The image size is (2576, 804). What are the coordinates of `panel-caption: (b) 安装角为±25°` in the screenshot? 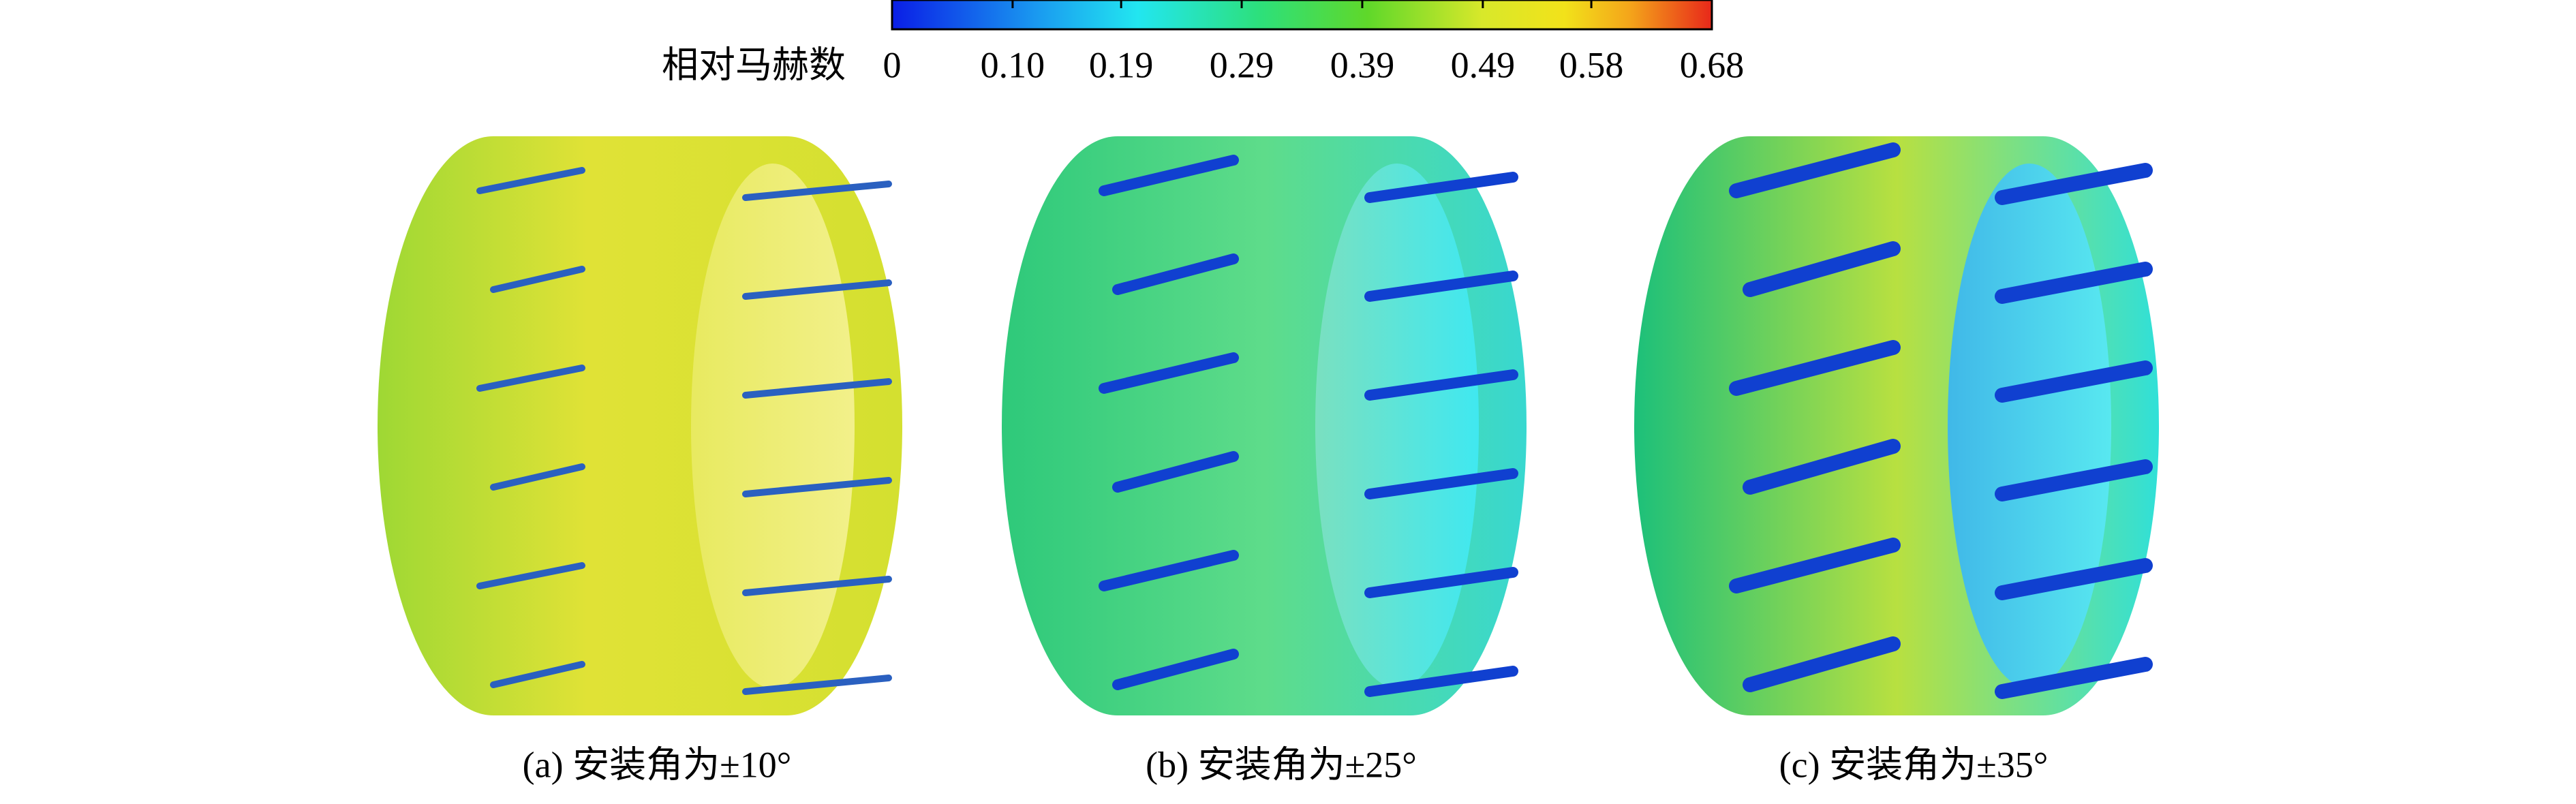 It's located at (1281, 764).